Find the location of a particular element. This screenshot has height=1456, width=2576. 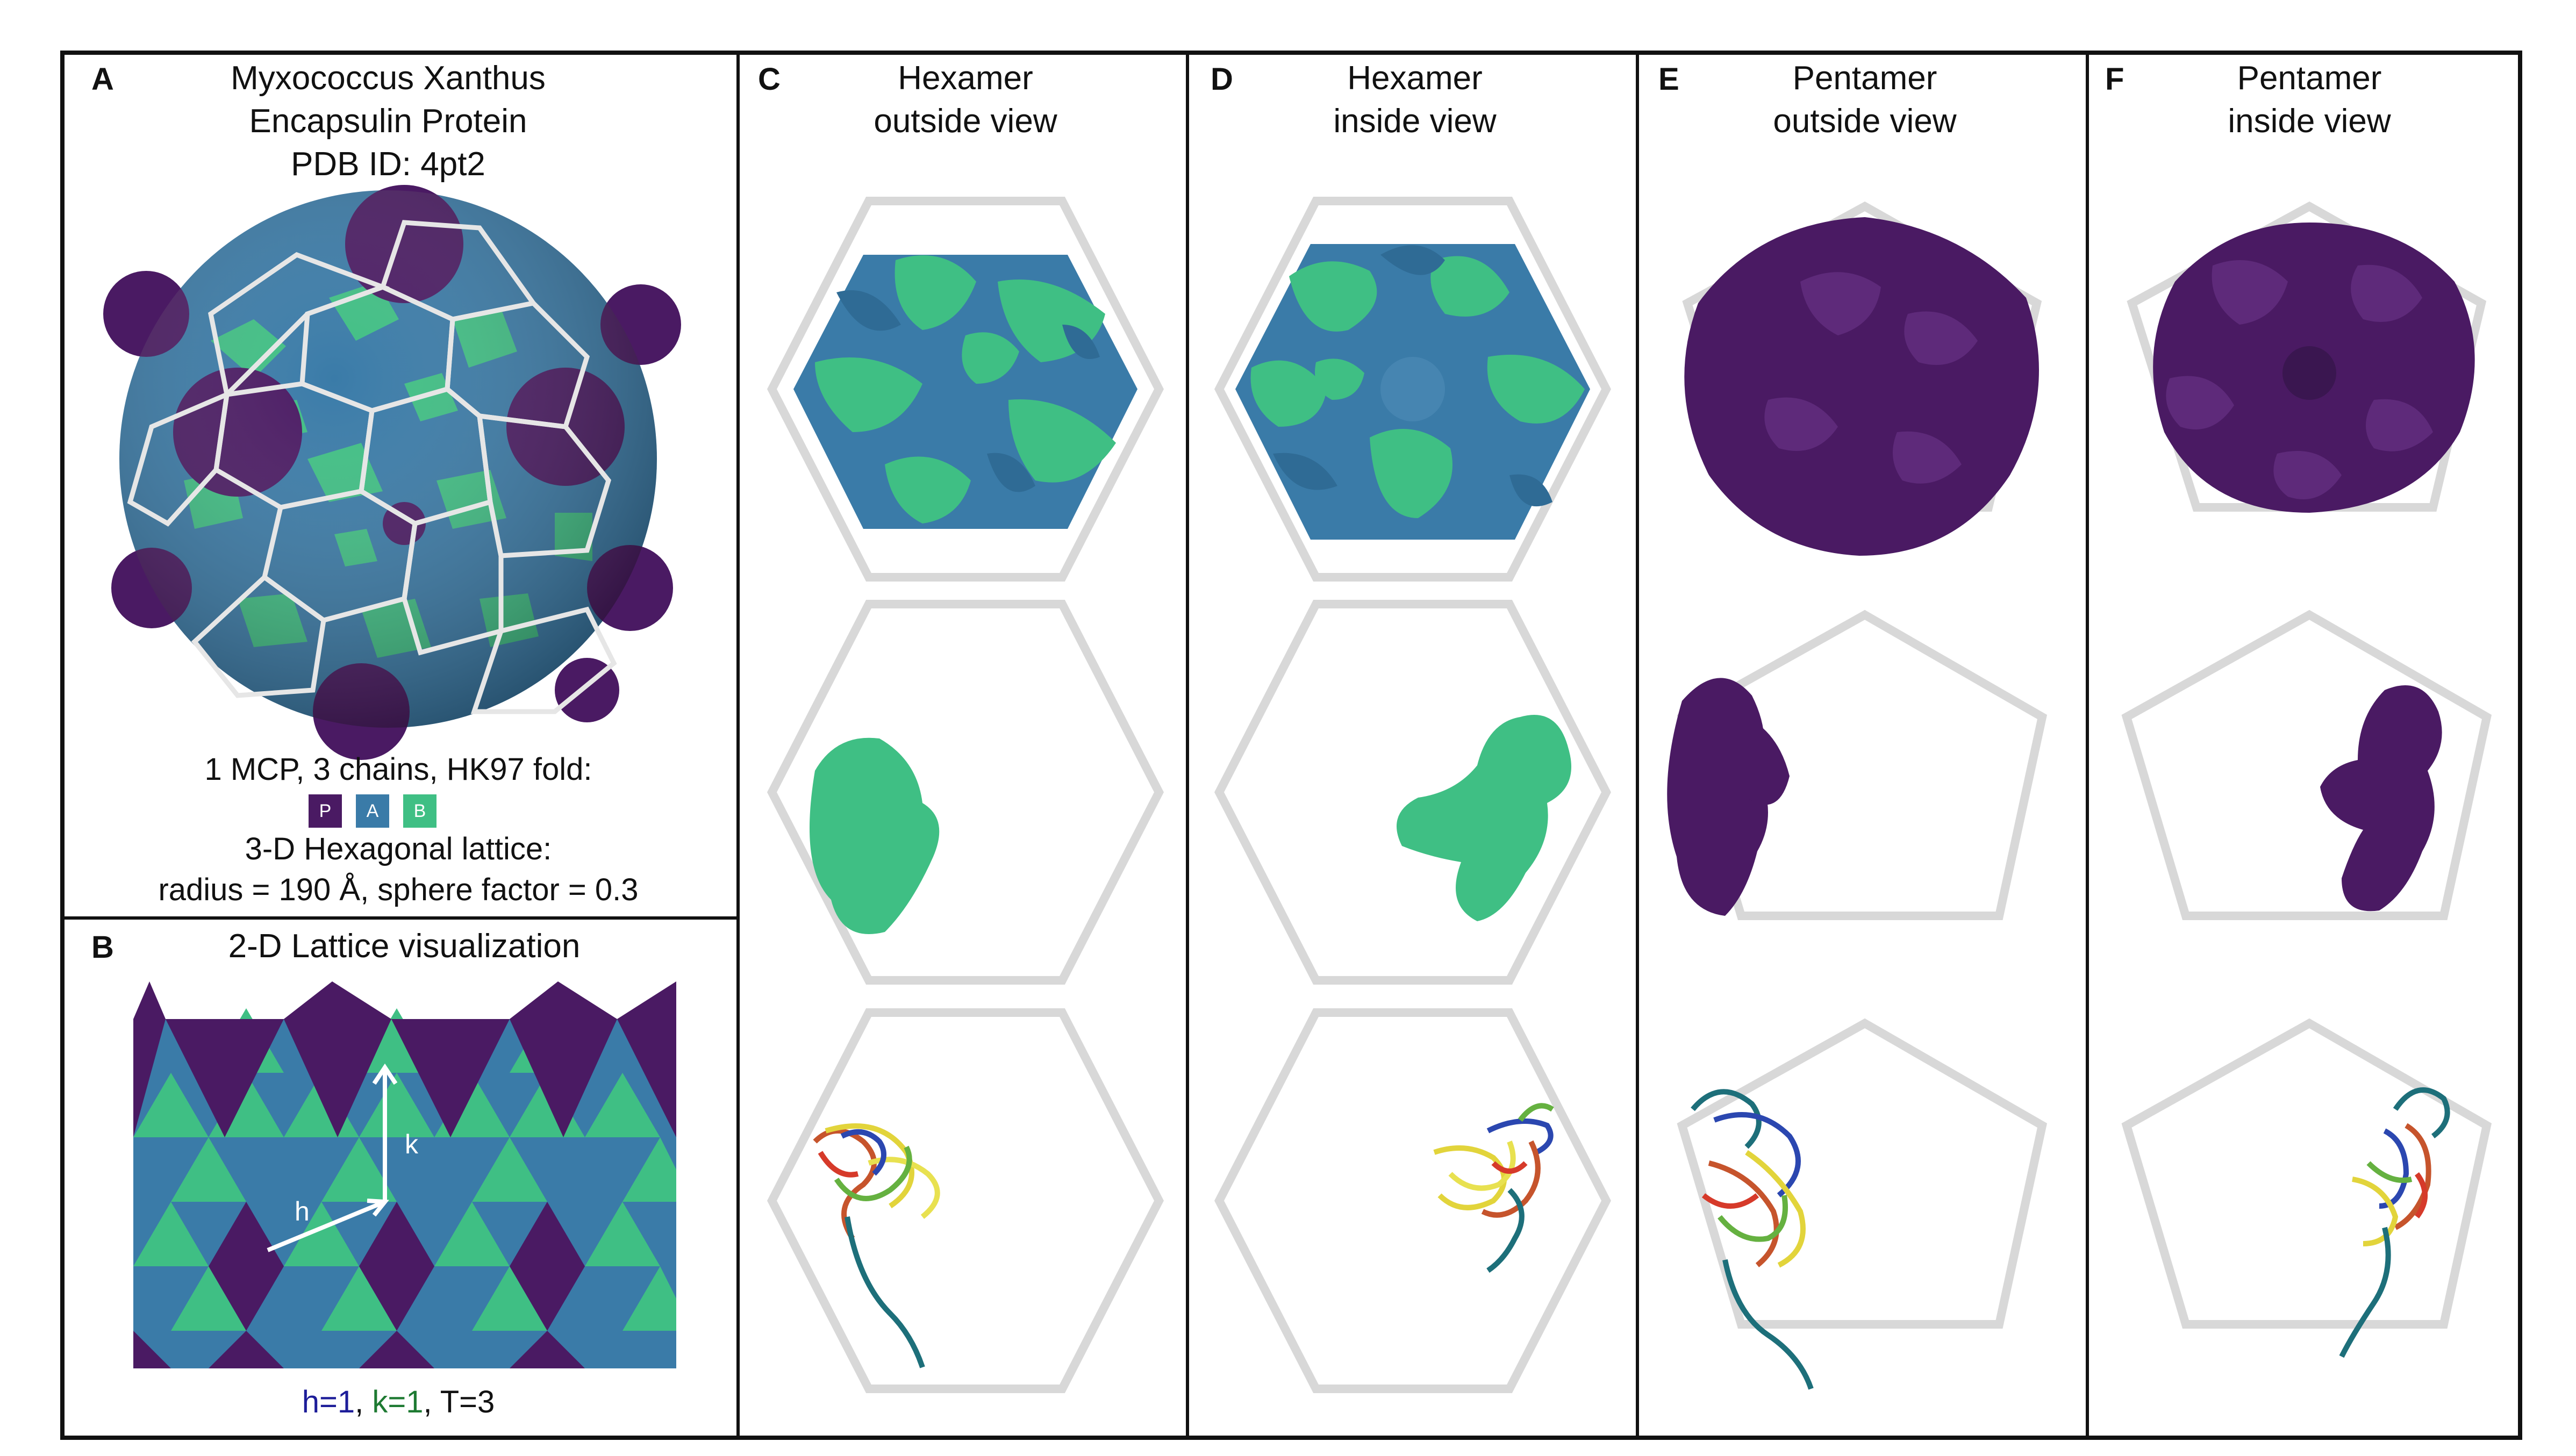

panel-b: B 2-D Lattice visualization is located at coordinates (398, 1180).